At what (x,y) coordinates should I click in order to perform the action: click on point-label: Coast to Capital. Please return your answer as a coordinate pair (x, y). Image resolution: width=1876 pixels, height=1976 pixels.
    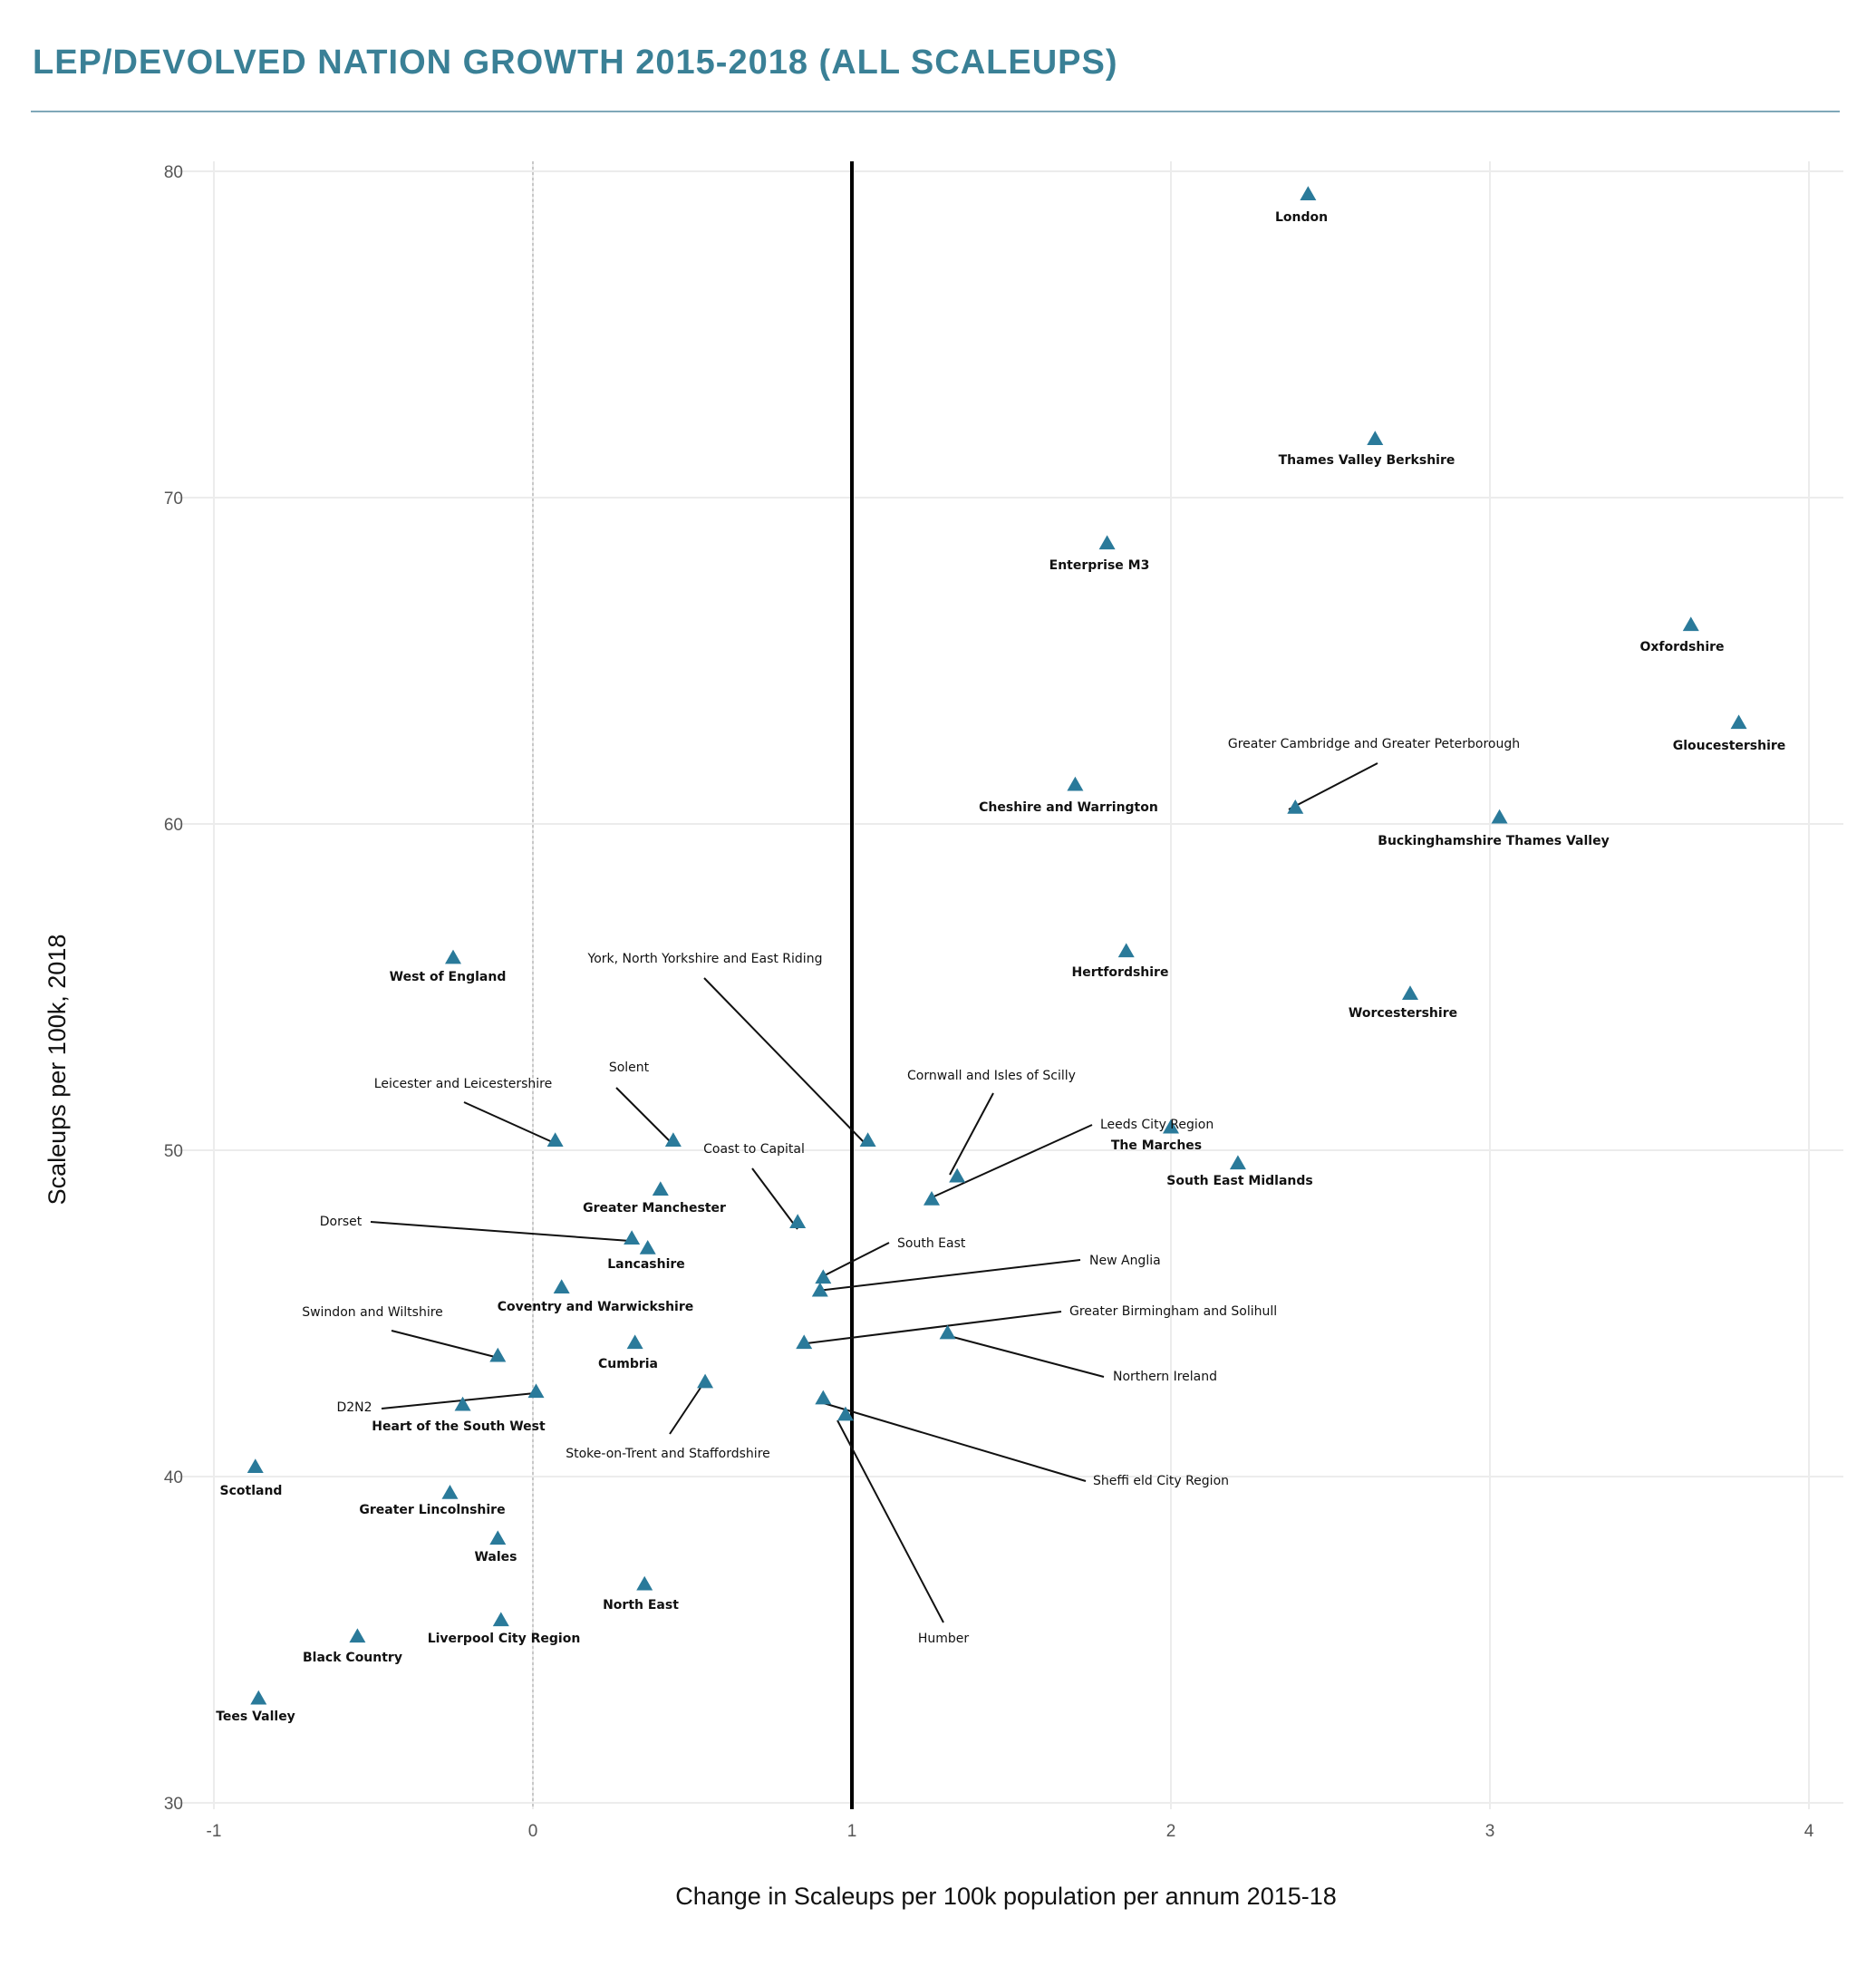
    Looking at the image, I should click on (754, 1149).